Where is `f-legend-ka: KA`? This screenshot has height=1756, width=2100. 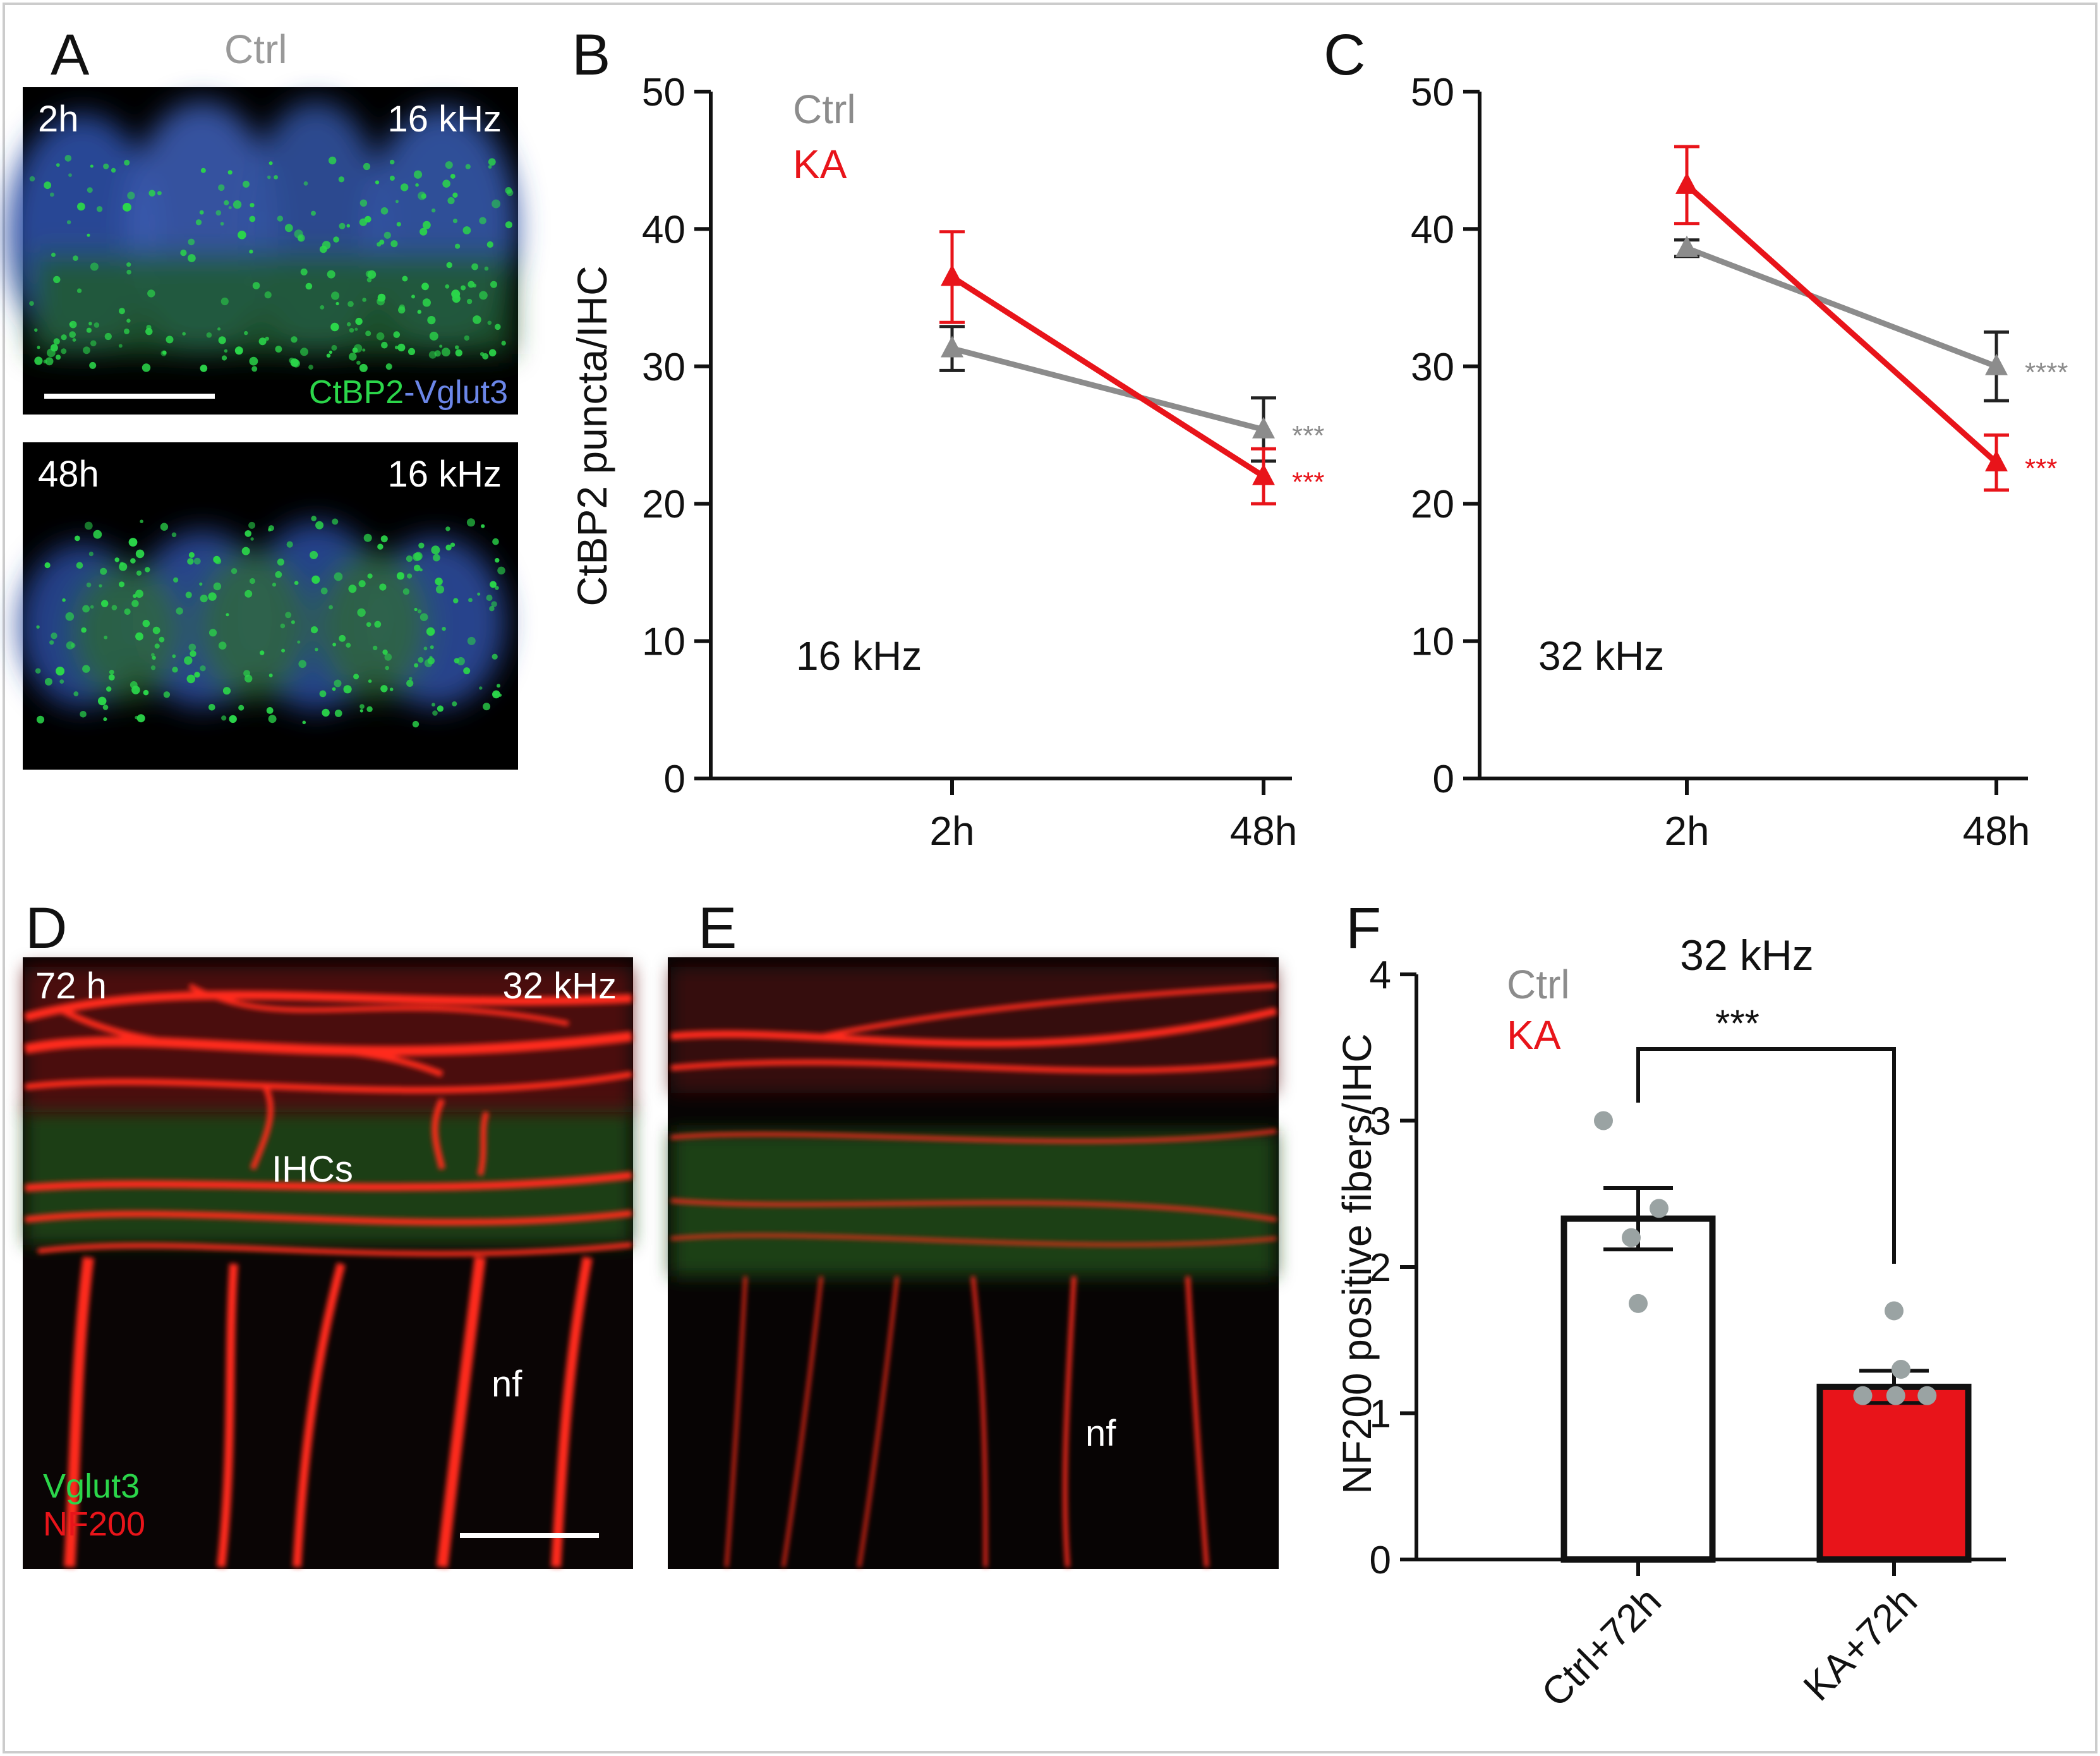 f-legend-ka: KA is located at coordinates (1534, 1035).